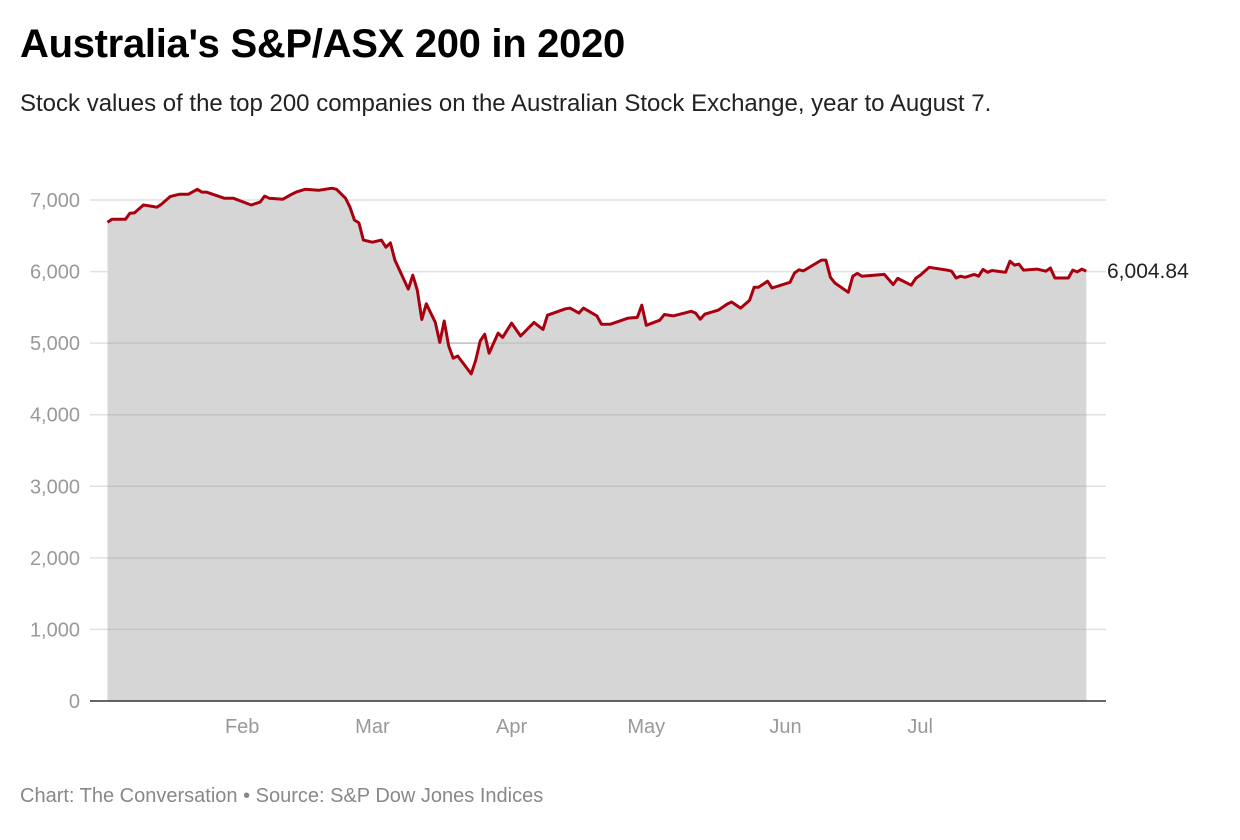 This screenshot has width=1240, height=840. I want to click on y-tick-label: 5,000, so click(55, 344).